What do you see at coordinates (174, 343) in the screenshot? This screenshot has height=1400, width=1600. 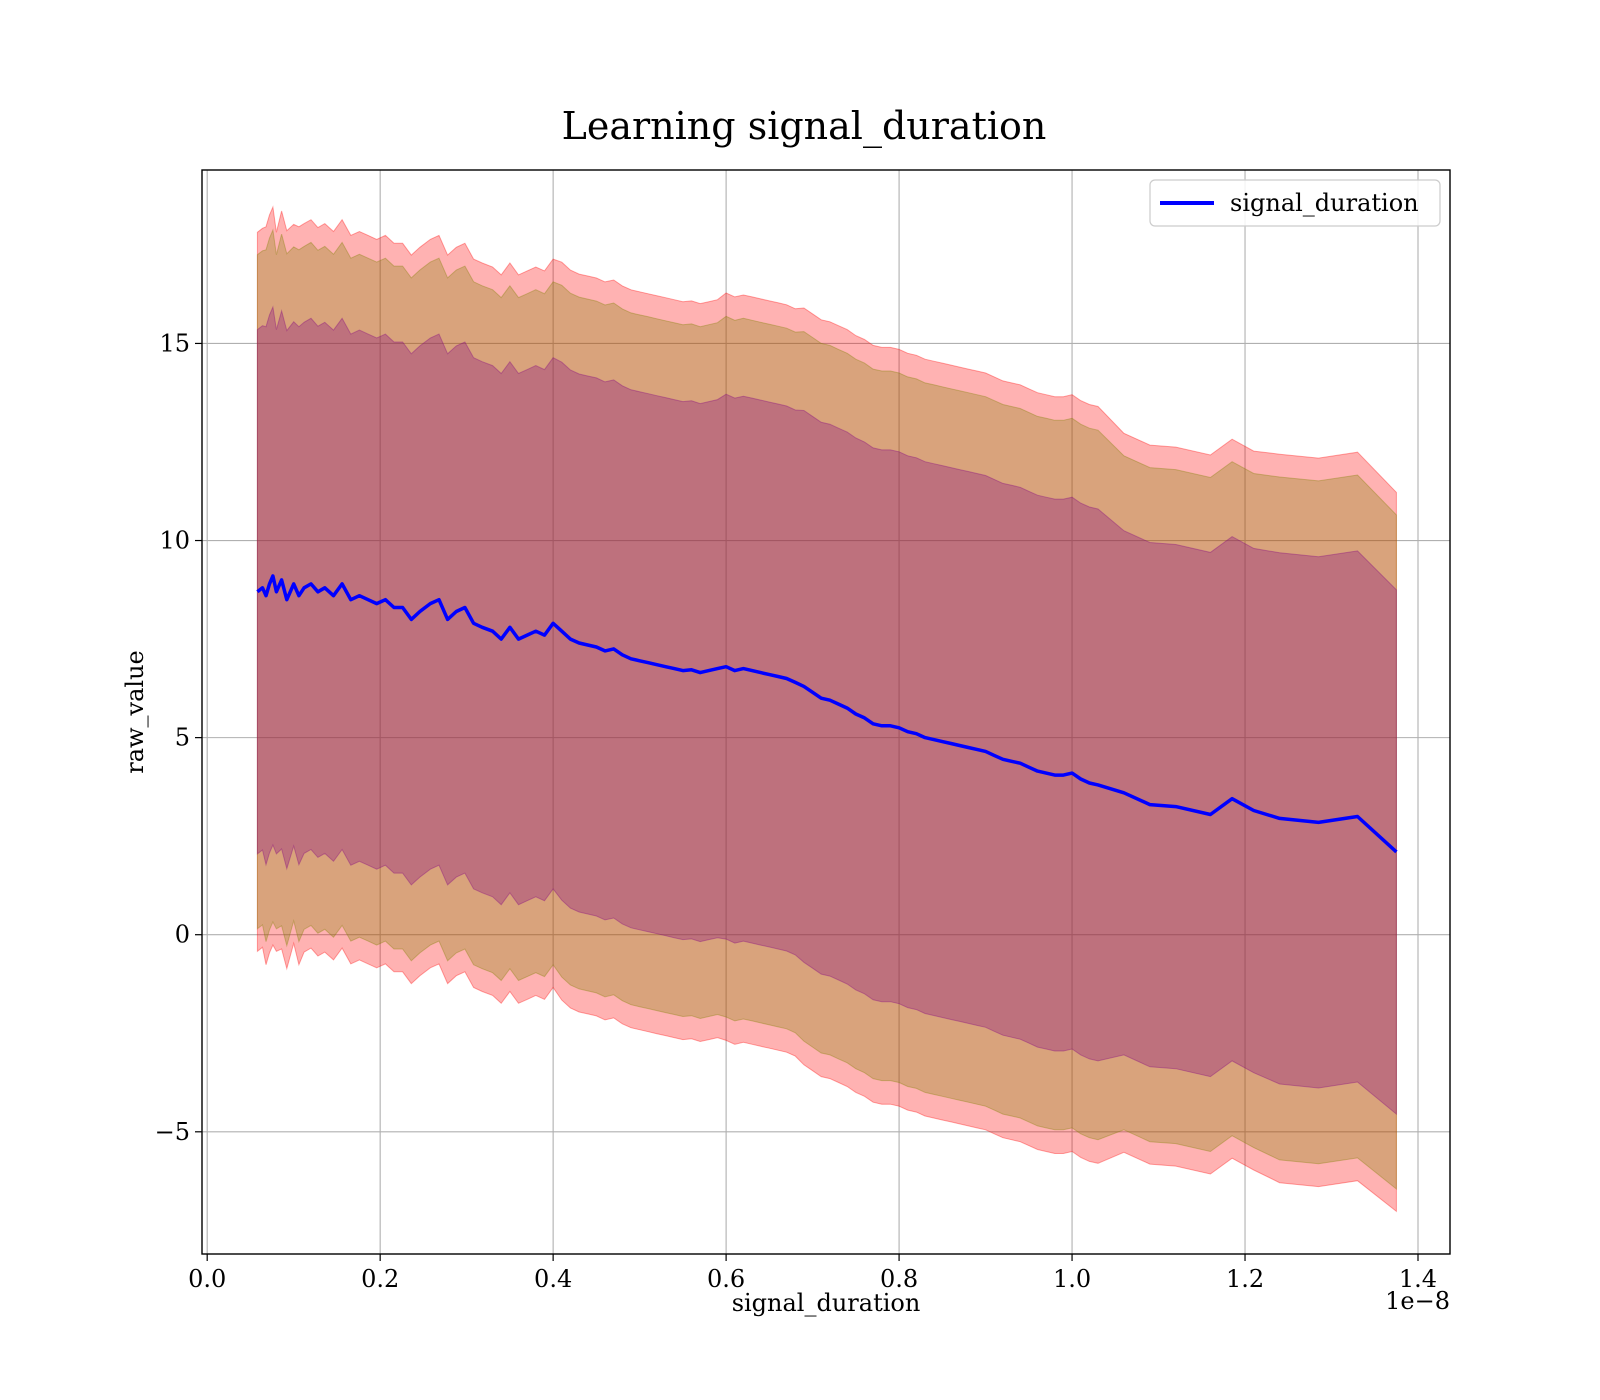 I see `y-tick-label: 15` at bounding box center [174, 343].